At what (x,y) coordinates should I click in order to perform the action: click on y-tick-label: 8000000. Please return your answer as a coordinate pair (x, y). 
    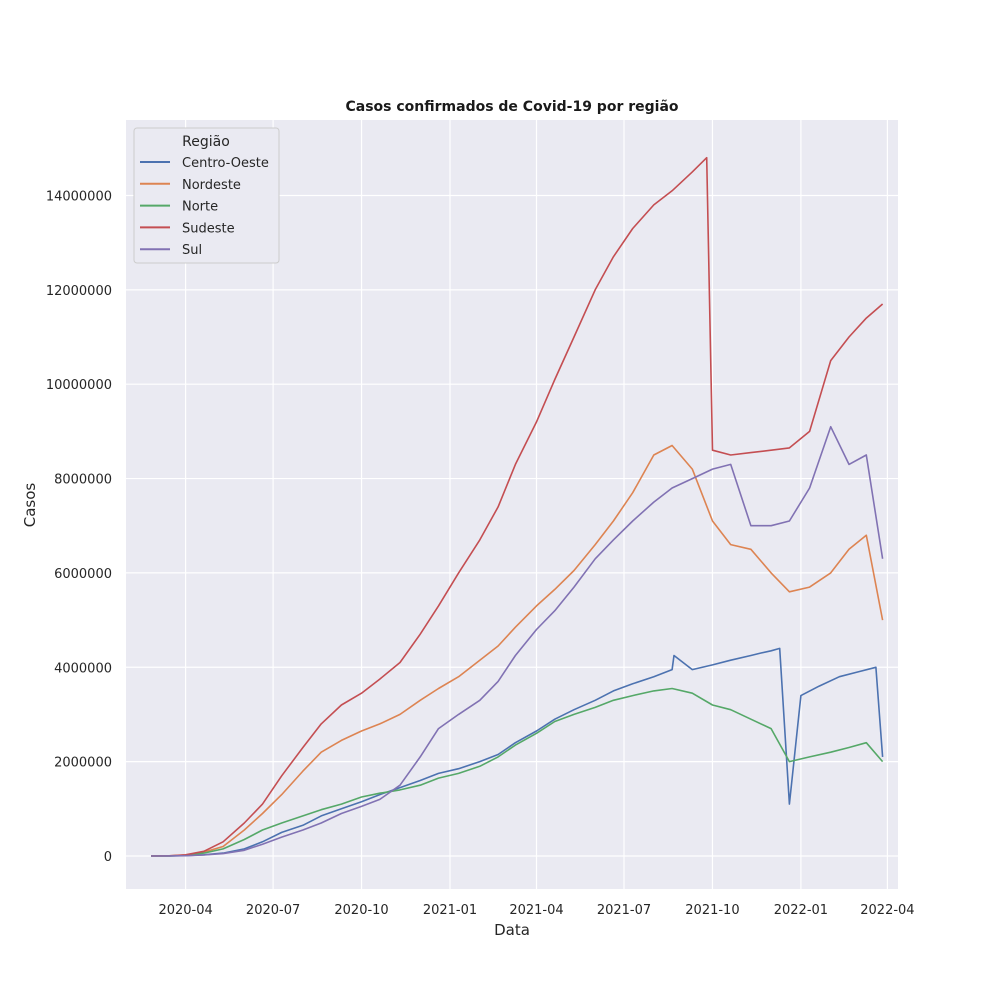
    Looking at the image, I should click on (83, 480).